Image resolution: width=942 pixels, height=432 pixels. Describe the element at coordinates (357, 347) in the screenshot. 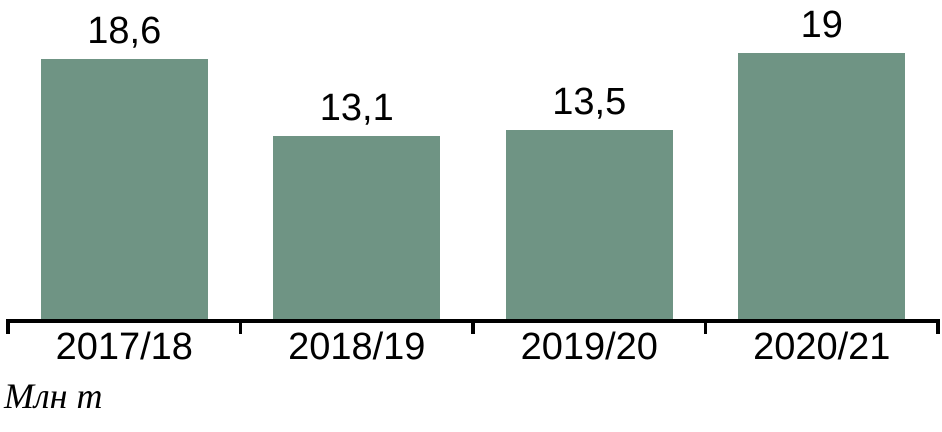

I see `x-axis-category-label: 2018/19` at that location.